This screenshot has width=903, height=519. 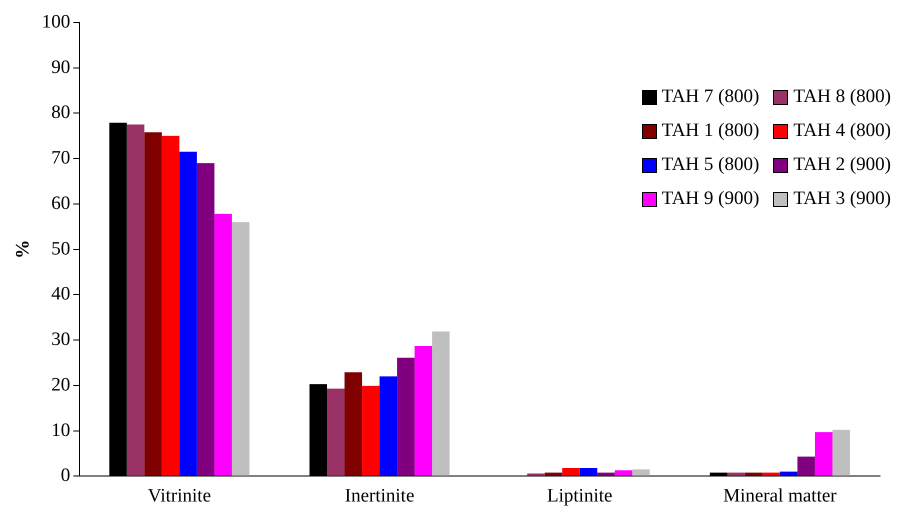 I want to click on y-tick-label: 90, so click(x=60, y=67).